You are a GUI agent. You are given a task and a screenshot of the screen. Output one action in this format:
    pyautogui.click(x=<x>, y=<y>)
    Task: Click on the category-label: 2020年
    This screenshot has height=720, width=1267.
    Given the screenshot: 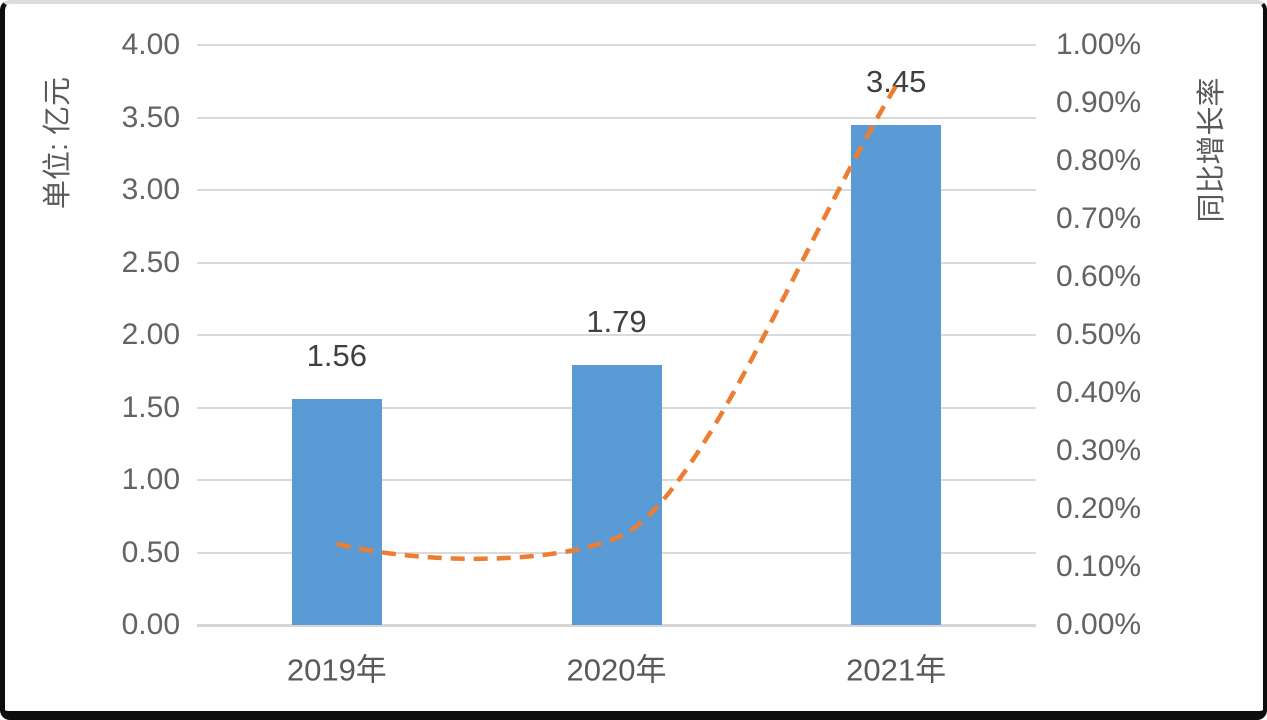 What is the action you would take?
    pyautogui.click(x=616, y=670)
    